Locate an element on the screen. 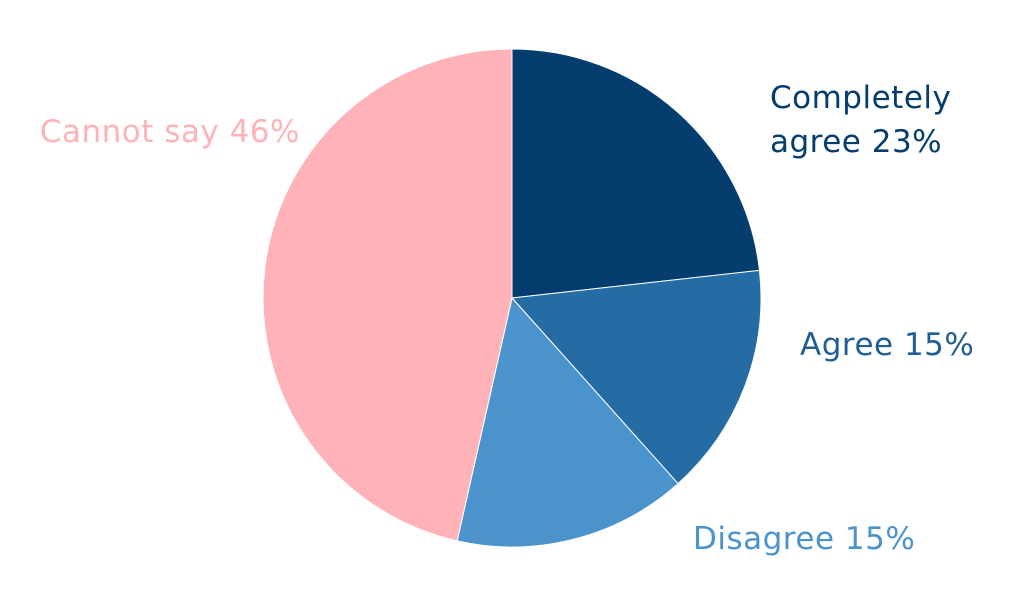  slice-label-line: Agree 15% is located at coordinates (887, 345).